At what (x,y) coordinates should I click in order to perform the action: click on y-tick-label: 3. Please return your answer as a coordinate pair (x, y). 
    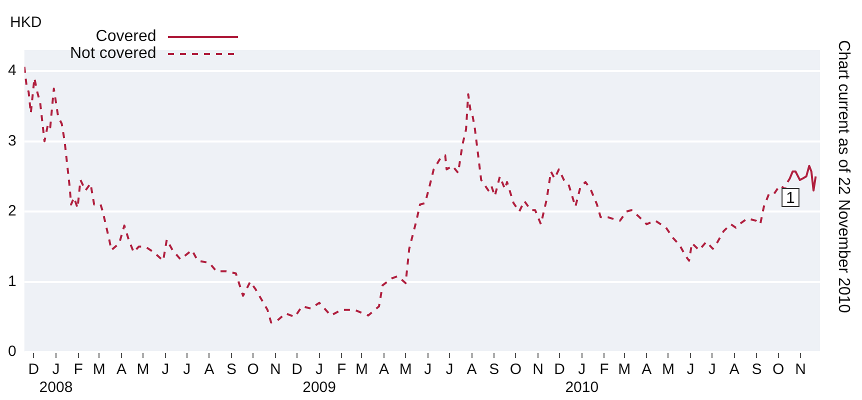
    Looking at the image, I should click on (12, 141).